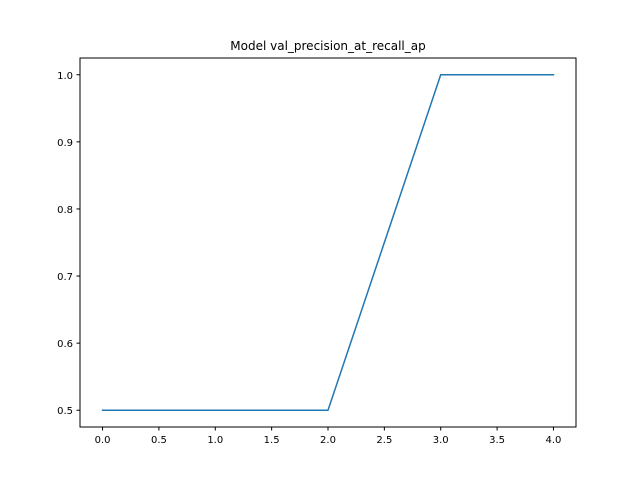 Image resolution: width=640 pixels, height=485 pixels. What do you see at coordinates (272, 440) in the screenshot?
I see `x-tick-label: 1.5` at bounding box center [272, 440].